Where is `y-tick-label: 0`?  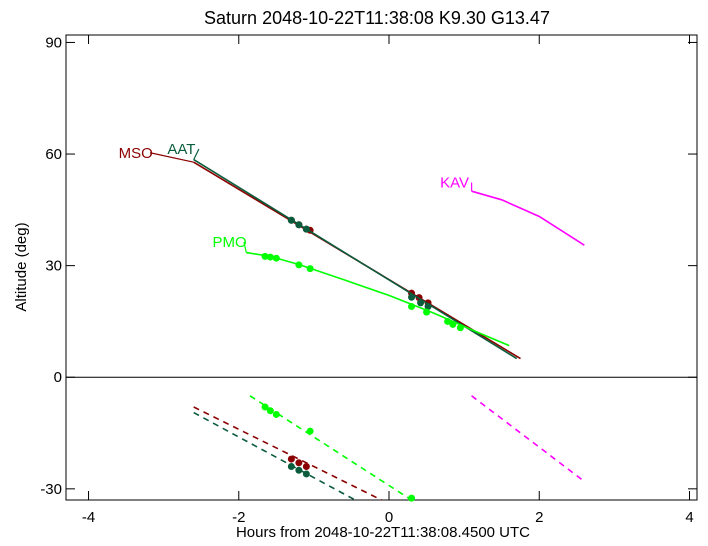 y-tick-label: 0 is located at coordinates (58, 377).